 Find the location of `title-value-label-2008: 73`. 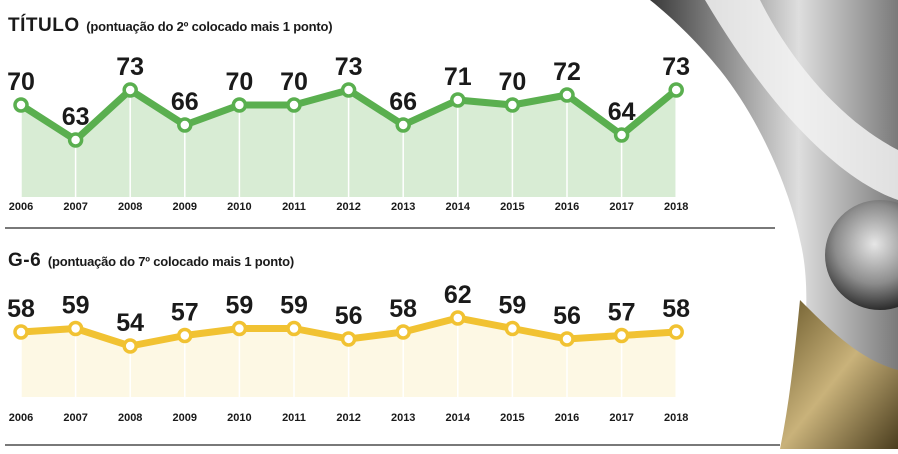

title-value-label-2008: 73 is located at coordinates (130, 67).